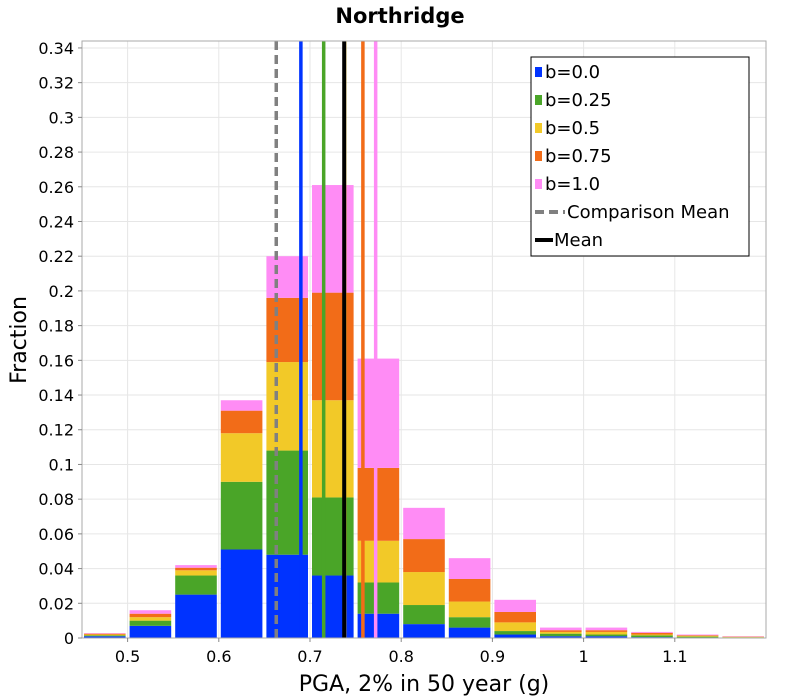  I want to click on y-axis-label: Fraction, so click(19, 340).